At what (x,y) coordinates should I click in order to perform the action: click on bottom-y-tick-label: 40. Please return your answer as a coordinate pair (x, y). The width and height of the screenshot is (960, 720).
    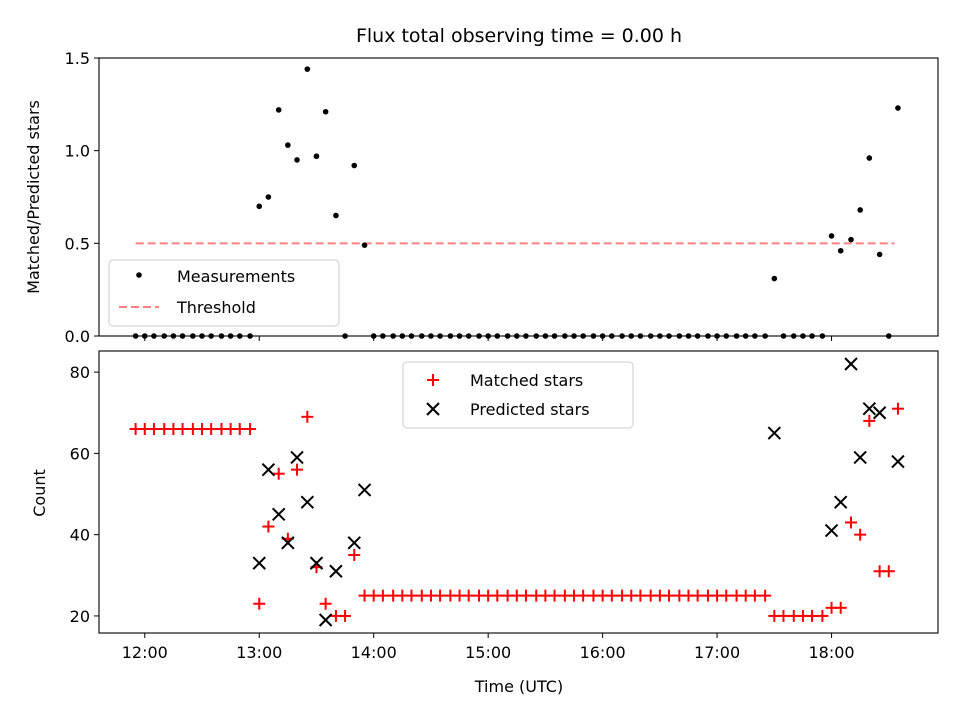
    Looking at the image, I should click on (80, 535).